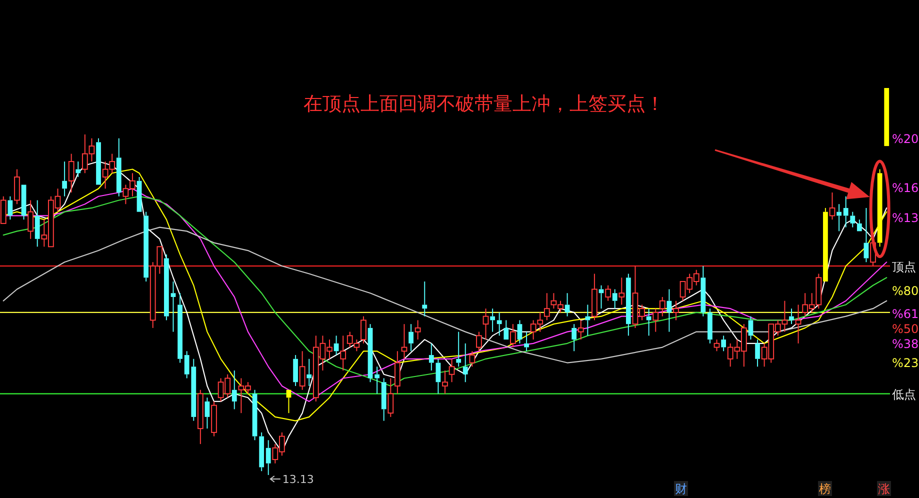  I want to click on text: 榜, so click(825, 489).